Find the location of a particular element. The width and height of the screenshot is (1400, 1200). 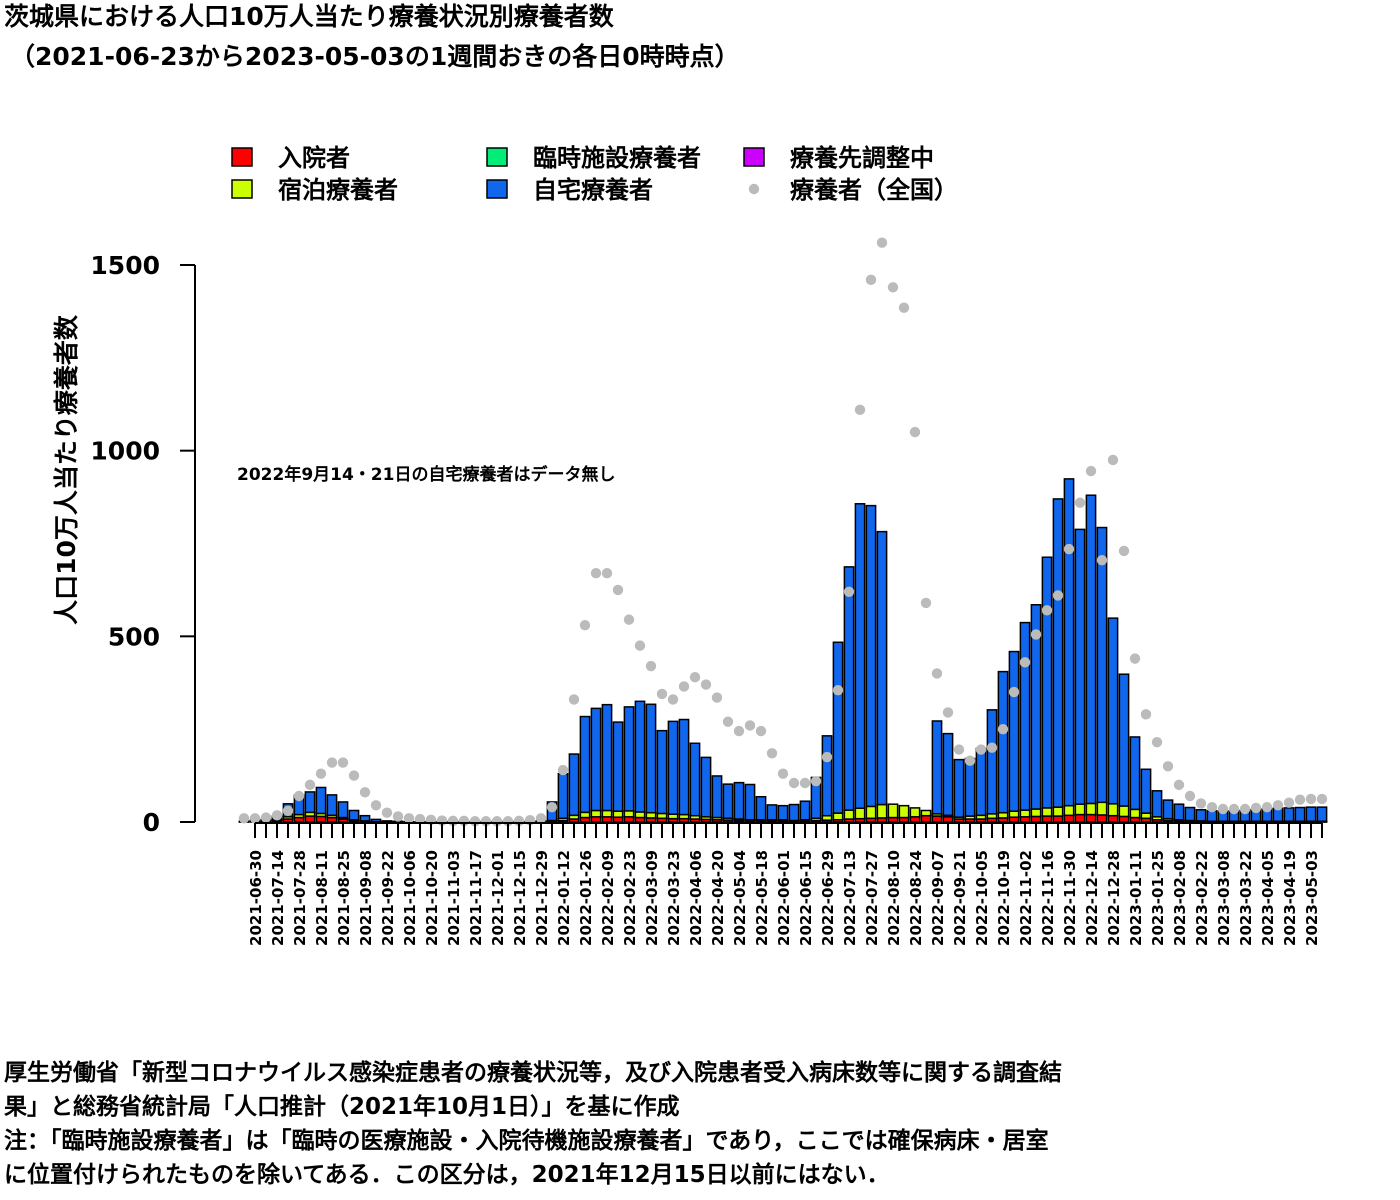

legend-swatch-home is located at coordinates (497, 189).